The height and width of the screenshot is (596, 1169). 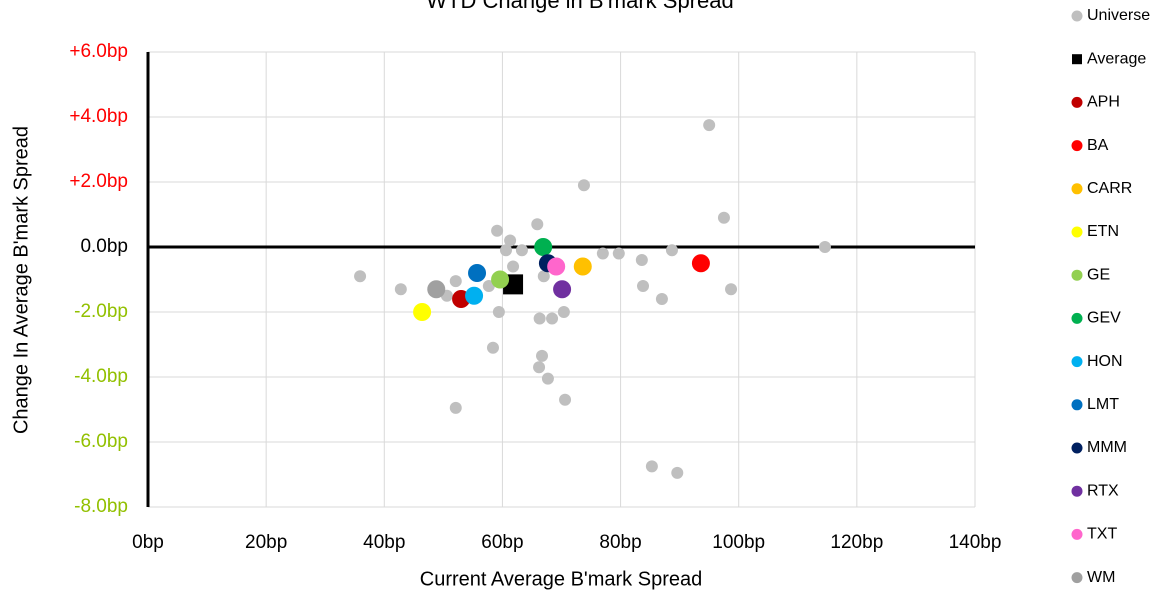 What do you see at coordinates (1098, 274) in the screenshot?
I see `legend-label: GE` at bounding box center [1098, 274].